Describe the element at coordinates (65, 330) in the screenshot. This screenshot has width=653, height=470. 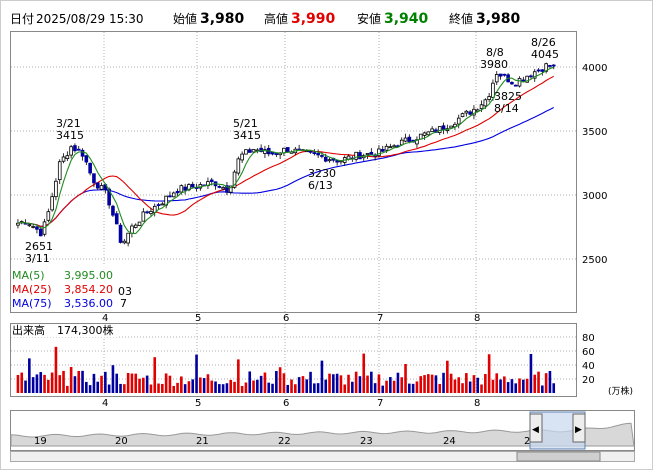
I see `volume-label-bg` at that location.